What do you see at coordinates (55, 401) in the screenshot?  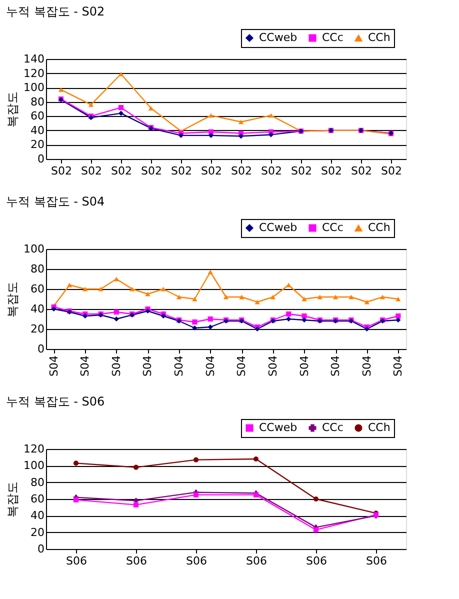 I see `chart-title: 누적 복잡도 - S06` at bounding box center [55, 401].